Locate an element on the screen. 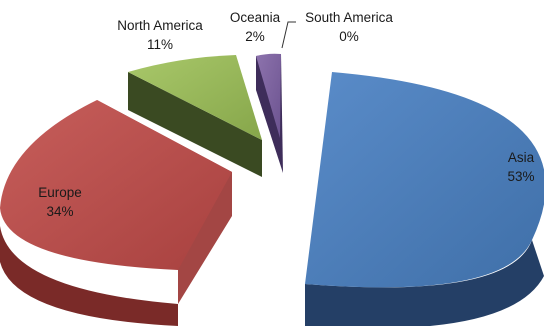 The image size is (544, 326). slice-north-america is located at coordinates (195, 116).